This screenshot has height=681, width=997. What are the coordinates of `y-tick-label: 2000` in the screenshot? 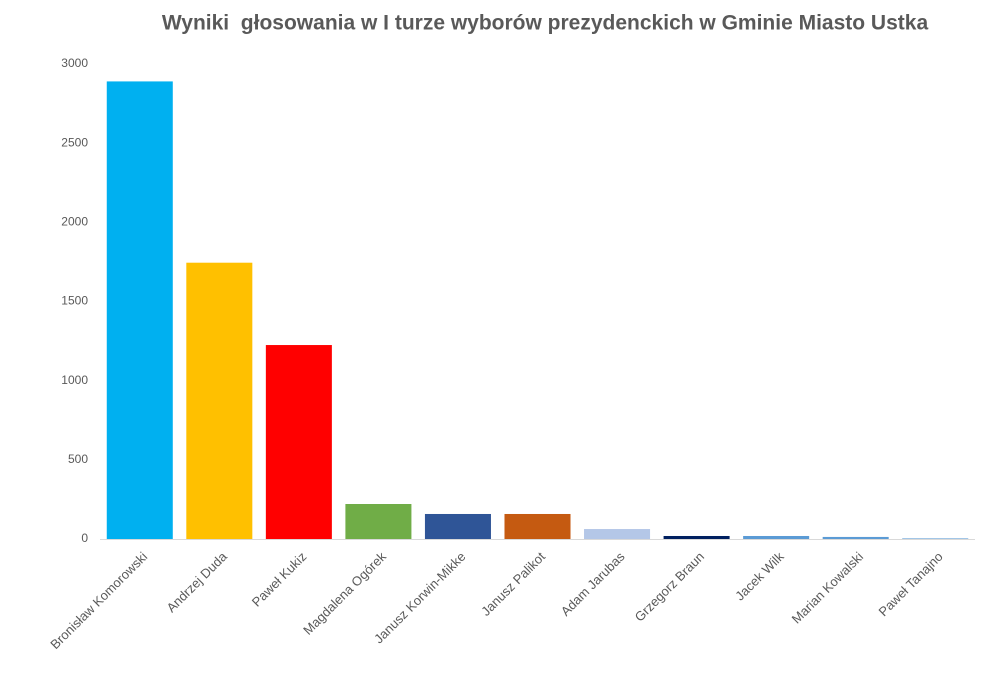 It's located at (74, 222).